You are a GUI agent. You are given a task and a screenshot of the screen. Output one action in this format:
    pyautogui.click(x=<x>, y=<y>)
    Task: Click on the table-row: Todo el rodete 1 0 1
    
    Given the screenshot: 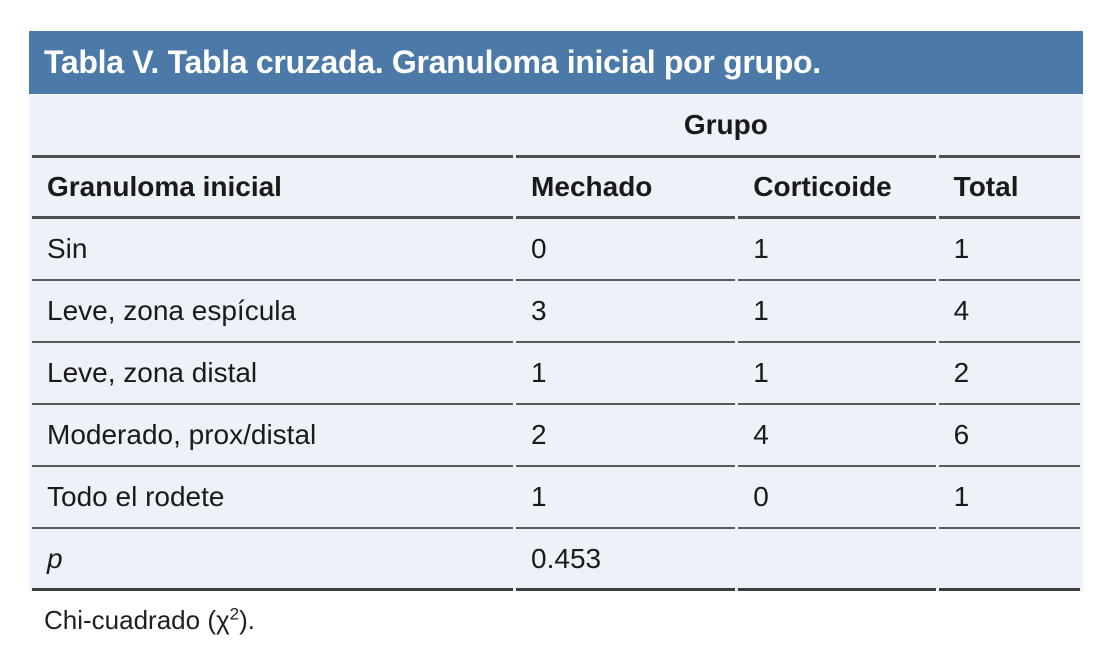 What is the action you would take?
    pyautogui.click(x=556, y=498)
    